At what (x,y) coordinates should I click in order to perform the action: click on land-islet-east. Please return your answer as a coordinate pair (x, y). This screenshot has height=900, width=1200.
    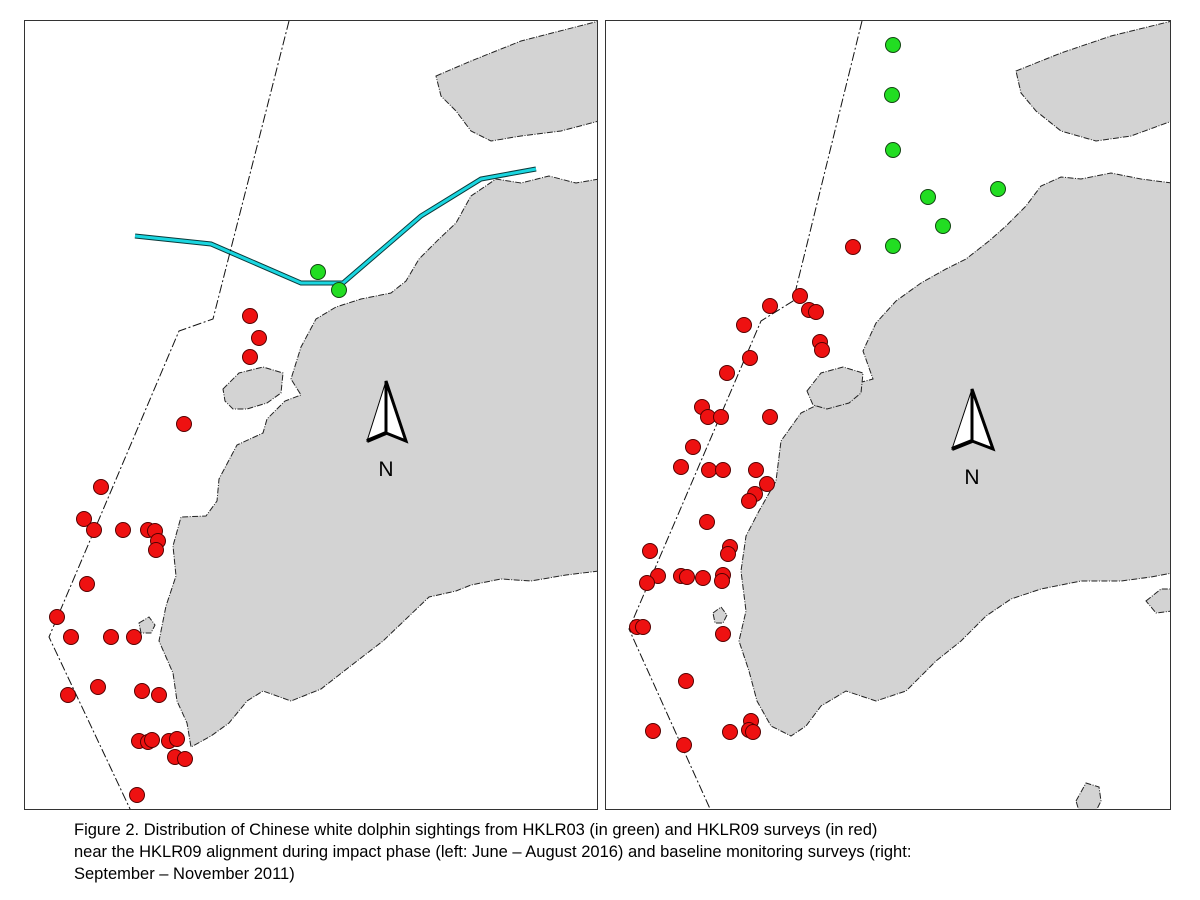
    Looking at the image, I should click on (1157, 601).